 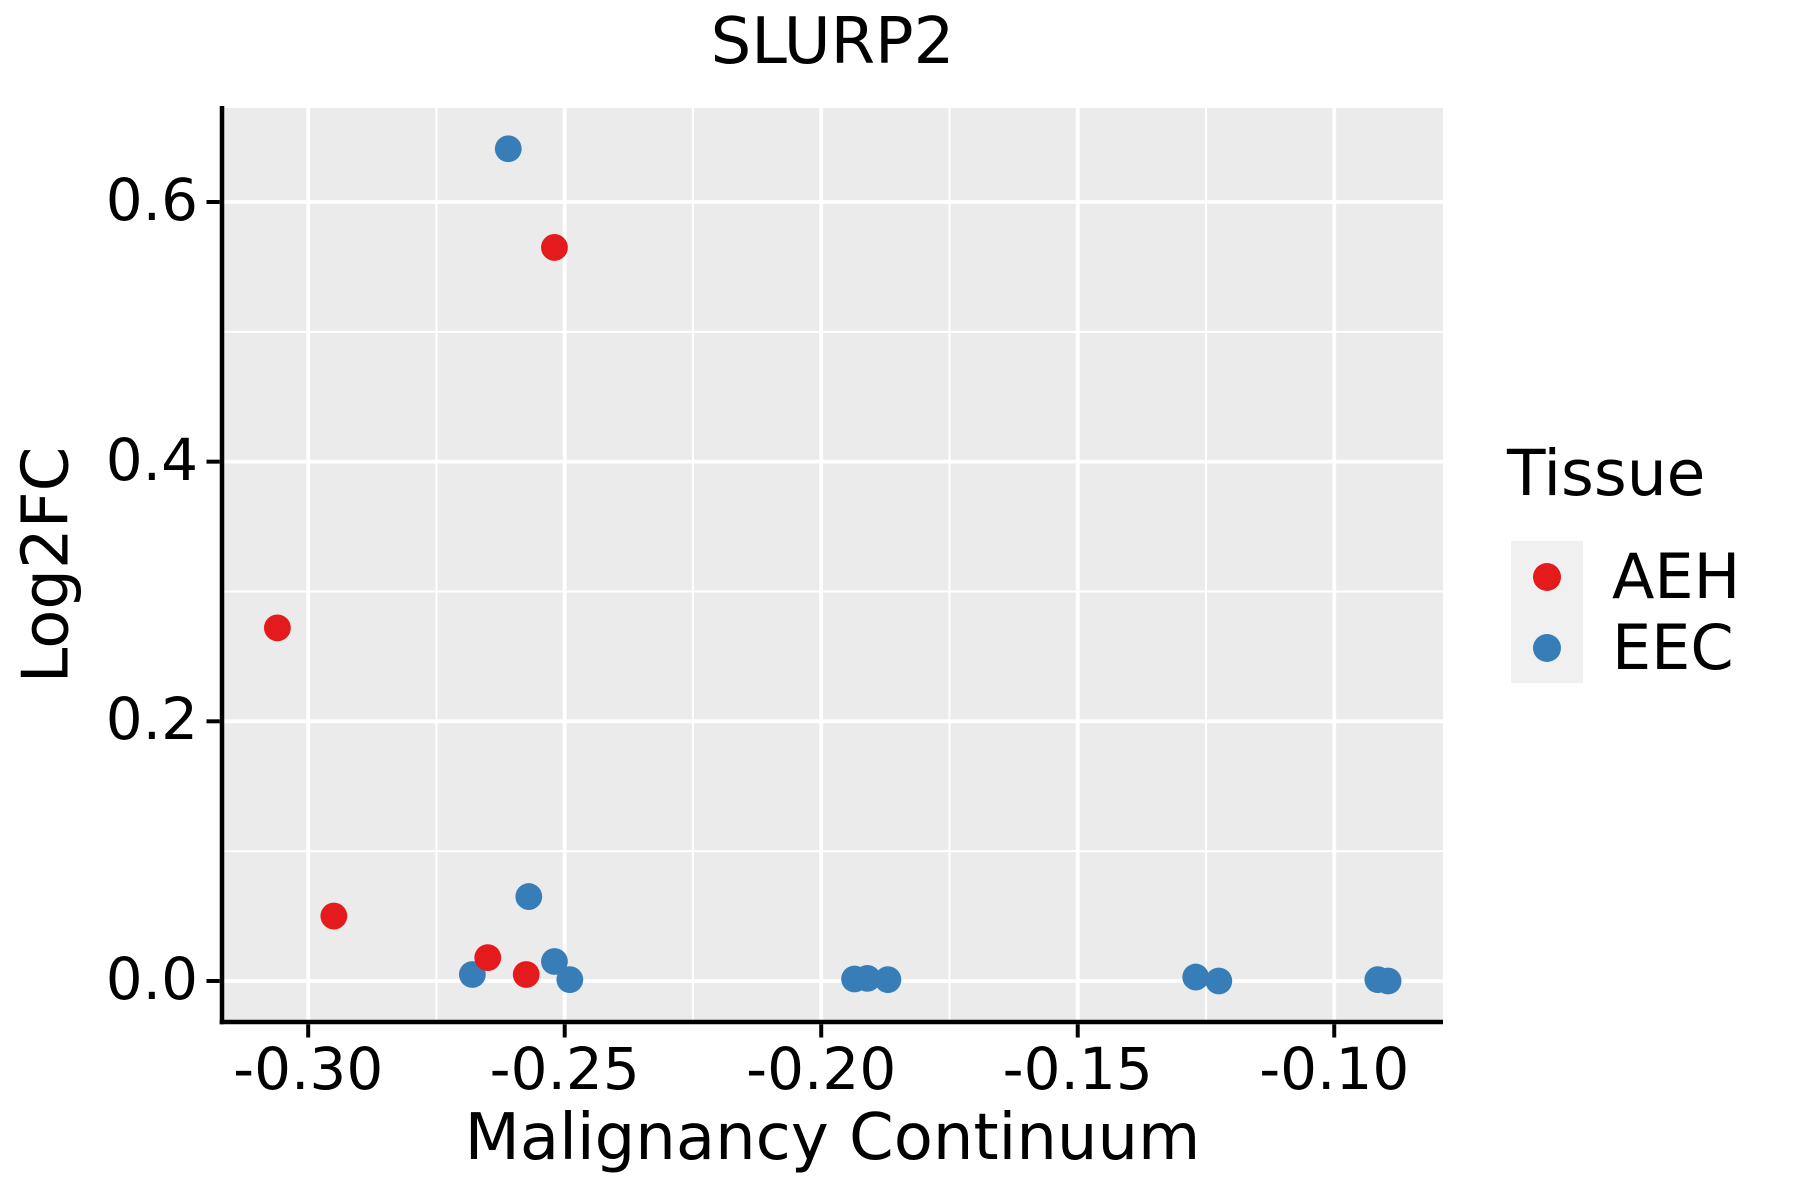 I want to click on y-tick-label: 0.0, so click(x=151, y=978).